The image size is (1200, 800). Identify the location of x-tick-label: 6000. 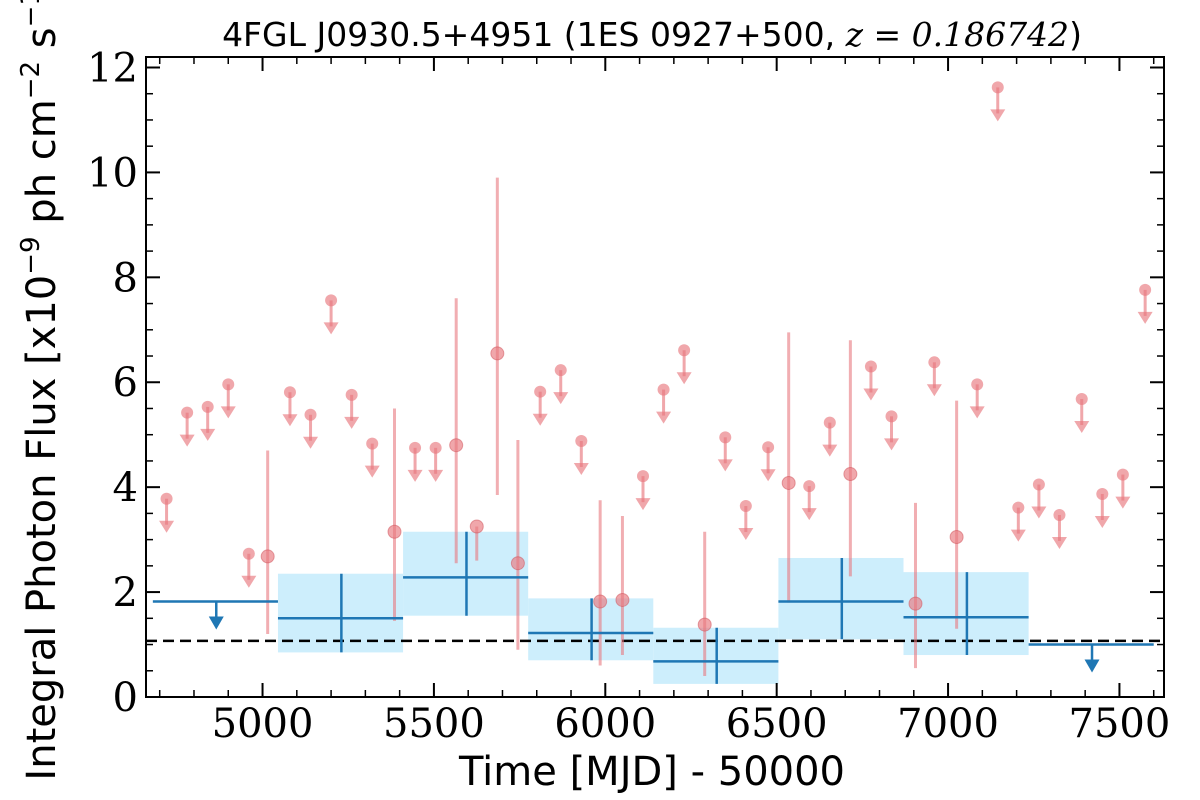
(605, 724).